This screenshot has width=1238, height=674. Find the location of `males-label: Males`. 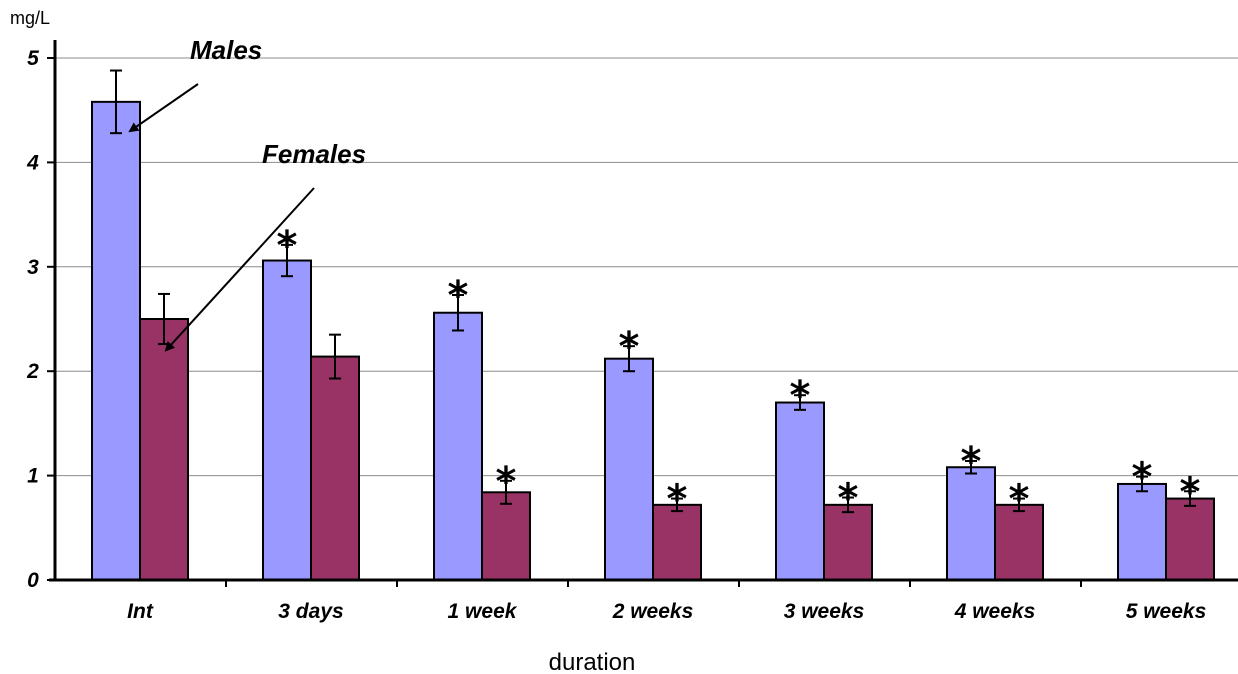

males-label: Males is located at coordinates (226, 50).